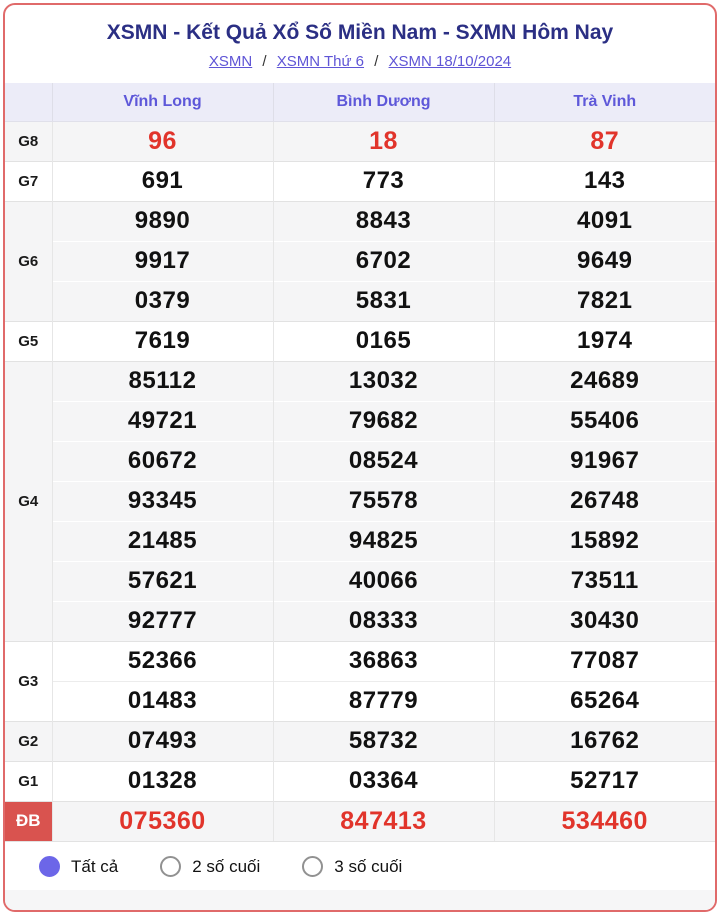 This screenshot has height=922, width=720. What do you see at coordinates (604, 740) in the screenshot?
I see `result-number: 16762` at bounding box center [604, 740].